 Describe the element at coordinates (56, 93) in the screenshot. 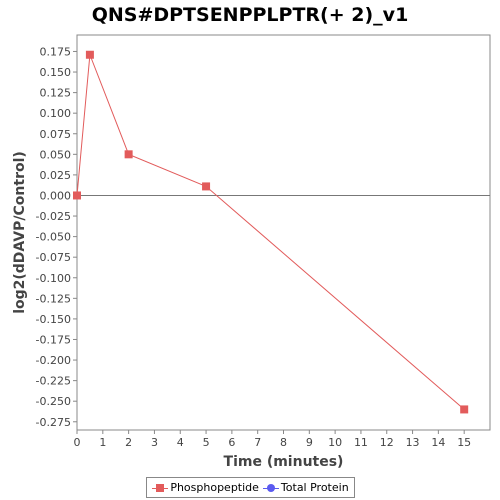

I see `y-tick-label: 0.125` at that location.